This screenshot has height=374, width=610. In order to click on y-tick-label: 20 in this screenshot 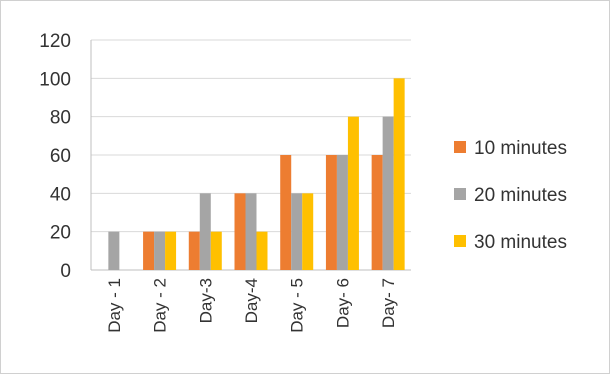, I will do `click(60, 233)`.